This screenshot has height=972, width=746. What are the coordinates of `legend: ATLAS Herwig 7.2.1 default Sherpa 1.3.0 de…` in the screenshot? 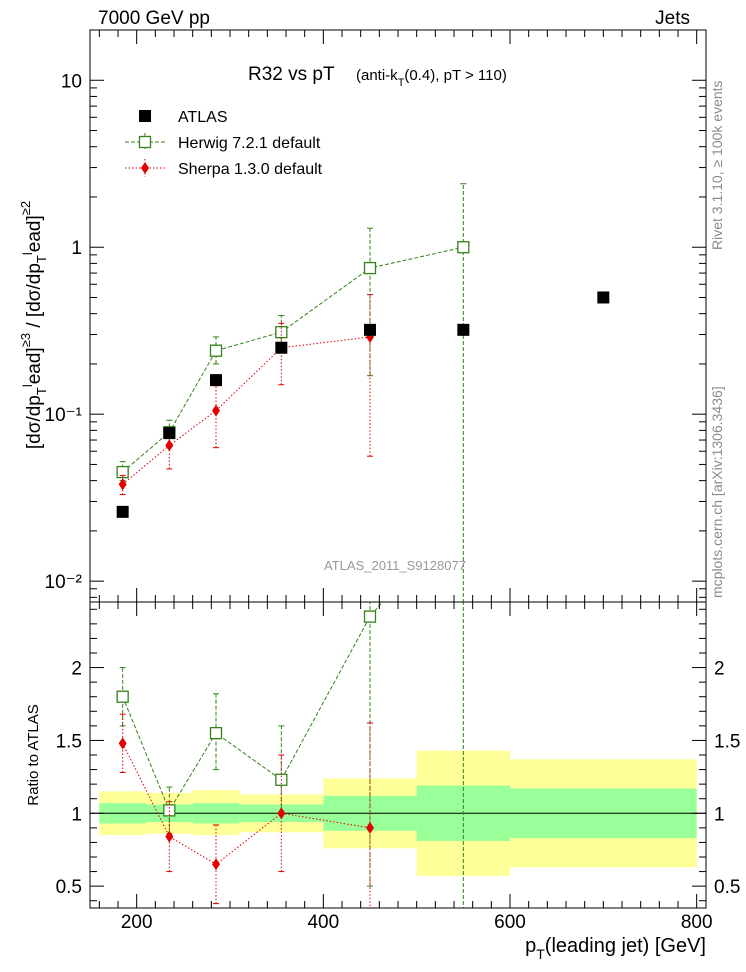 It's located at (224, 143).